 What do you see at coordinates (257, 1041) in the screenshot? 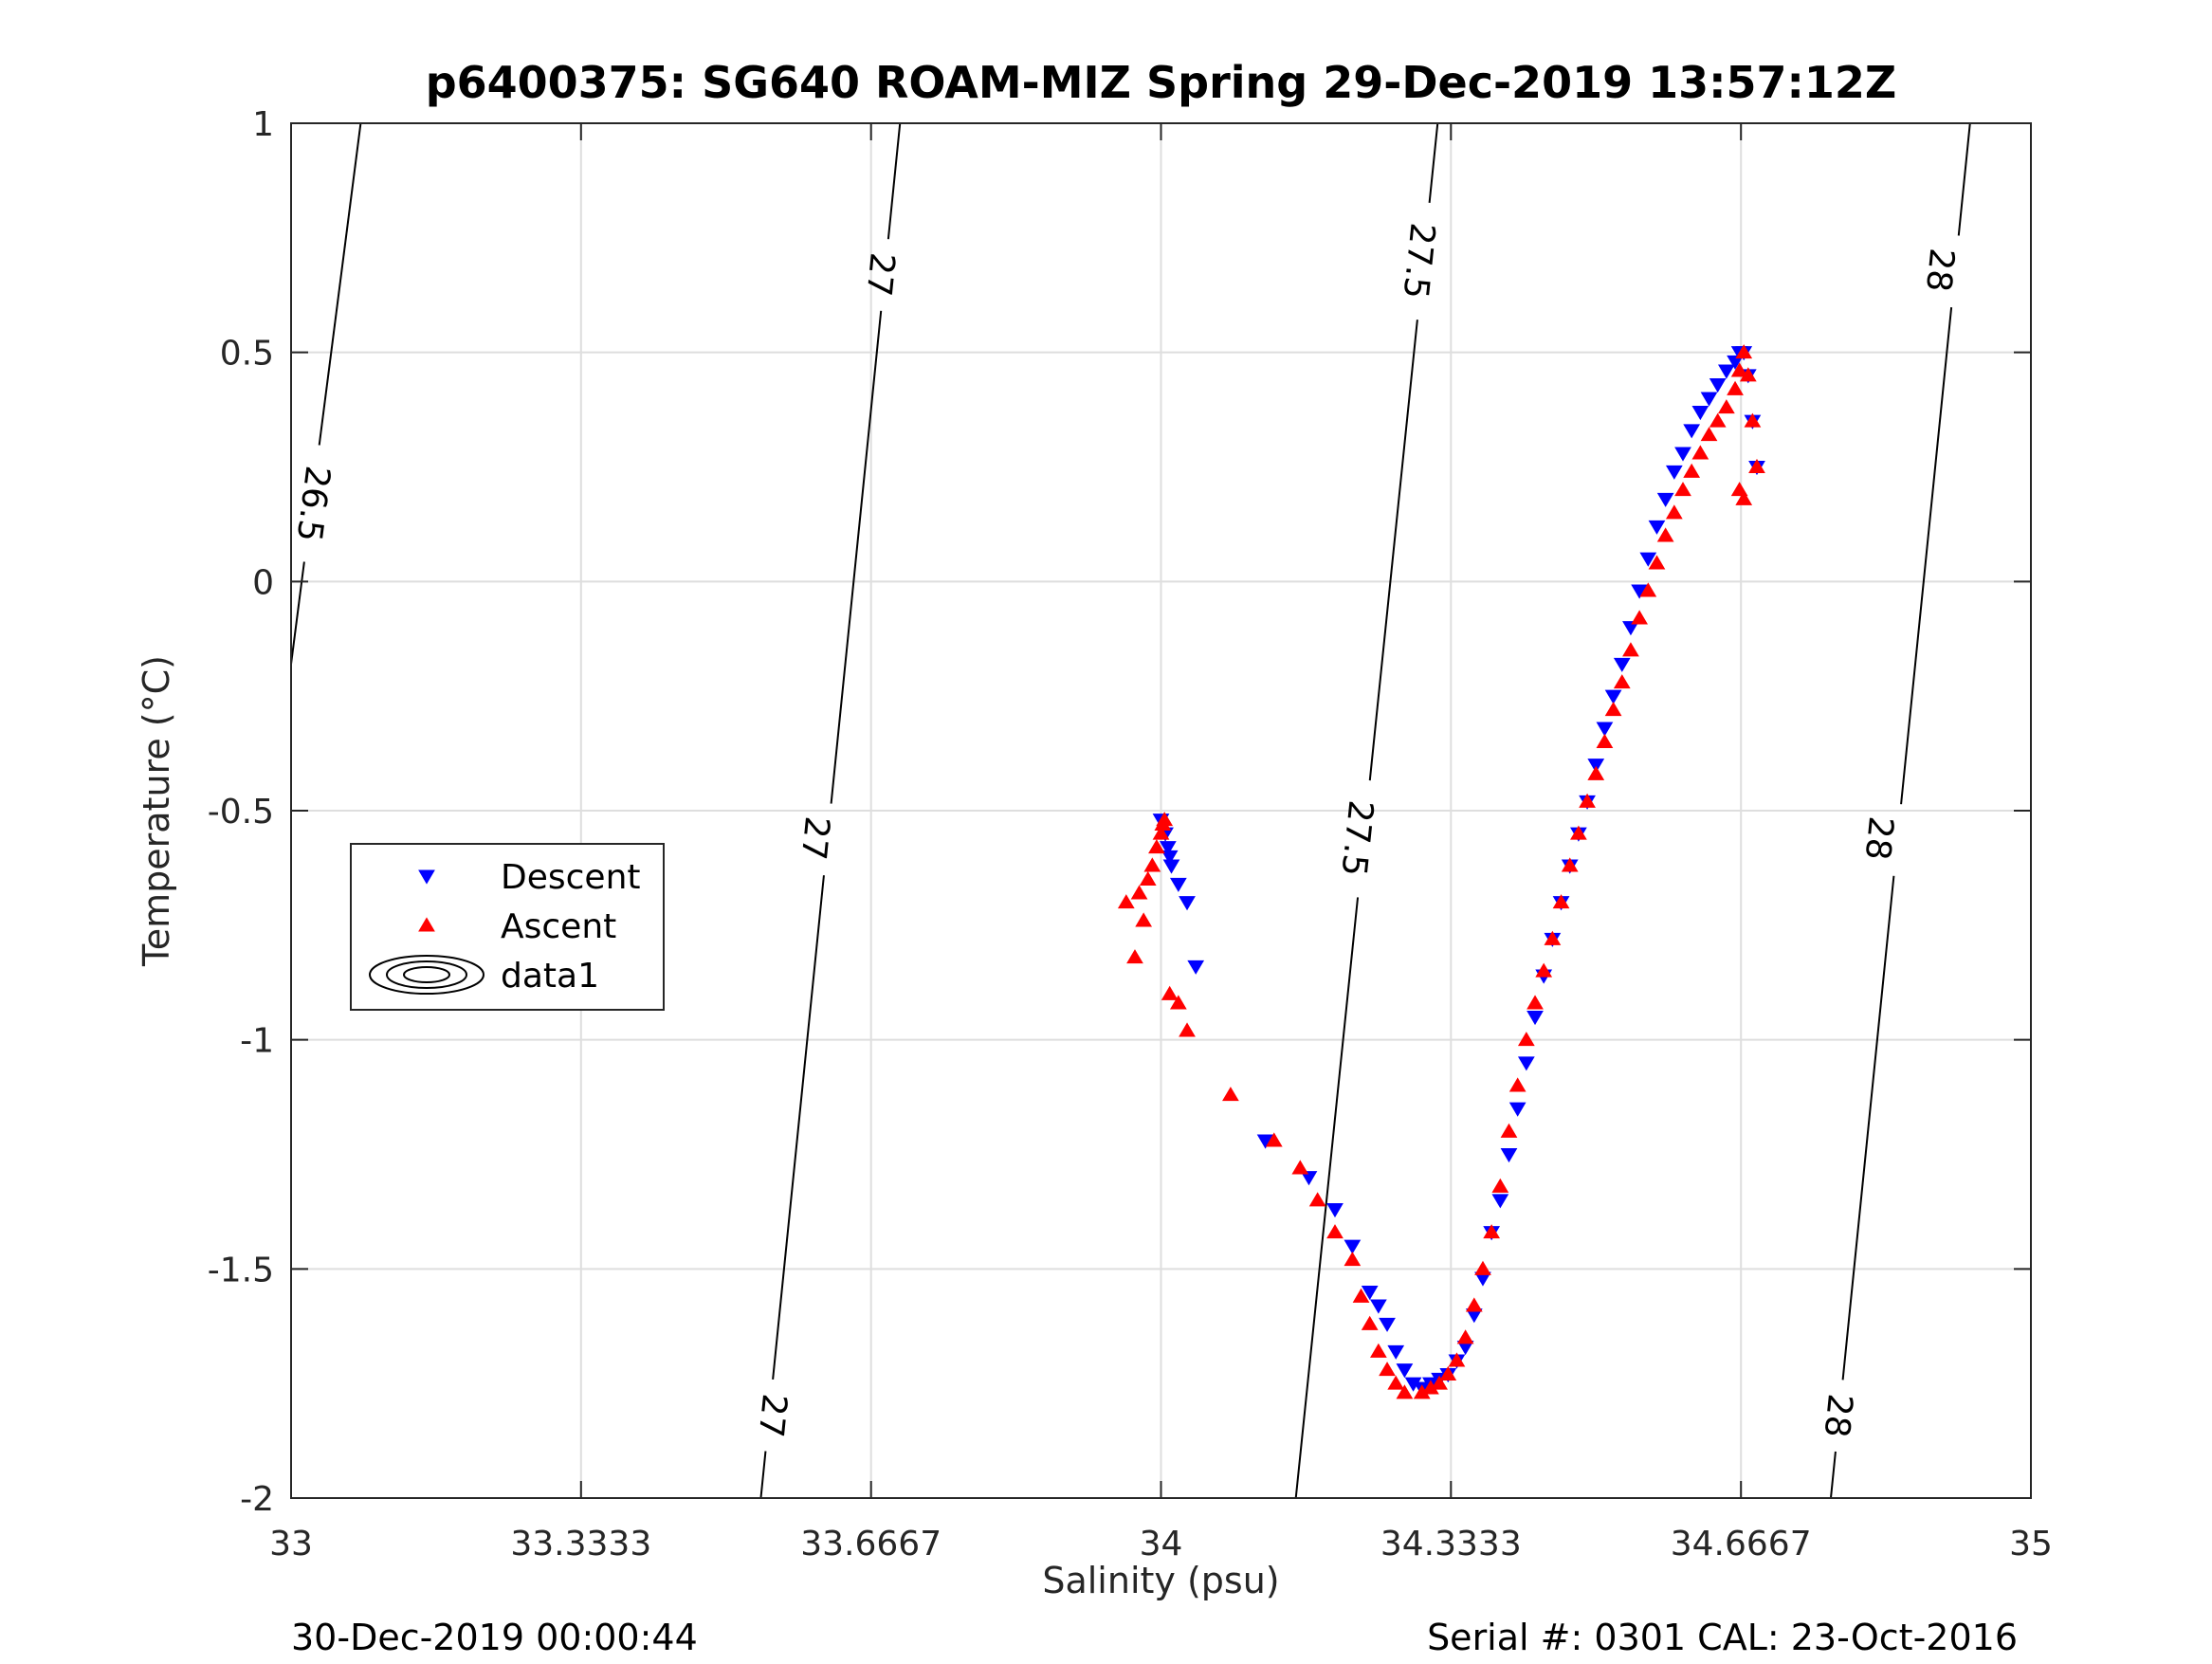
I see `y-tick-label: -1` at bounding box center [257, 1041].